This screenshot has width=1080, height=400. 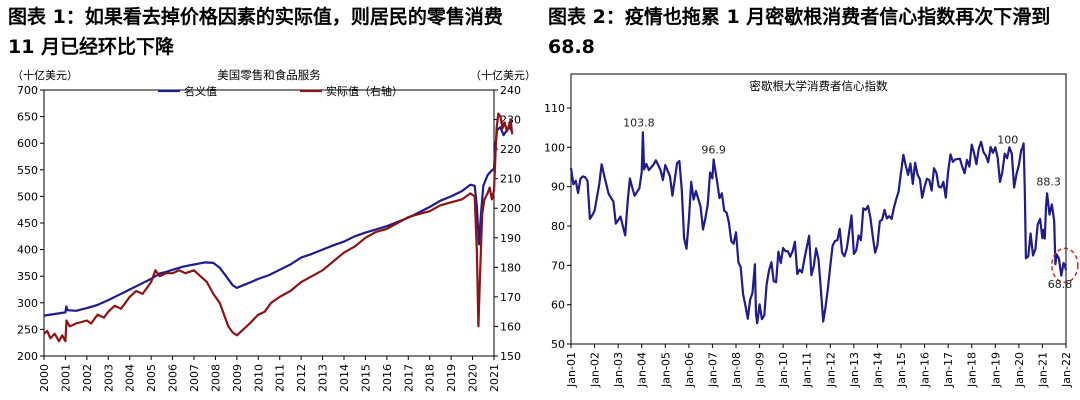 I want to click on right-chart-heading: 图表 2：疫情也拖累 1 月密歇根消费者信心指数再次下滑到 68.8, so click(x=799, y=32).